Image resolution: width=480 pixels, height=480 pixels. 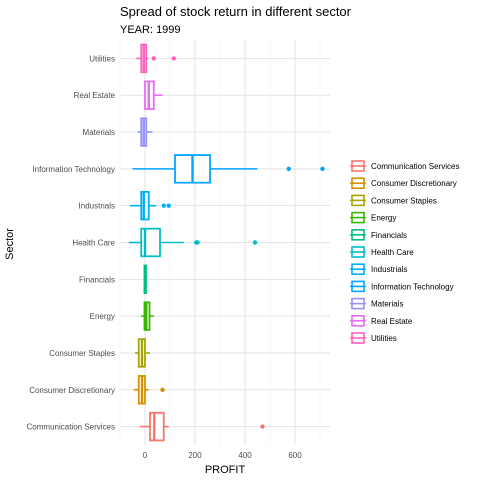 What do you see at coordinates (145, 279) in the screenshot?
I see `box-financials` at bounding box center [145, 279].